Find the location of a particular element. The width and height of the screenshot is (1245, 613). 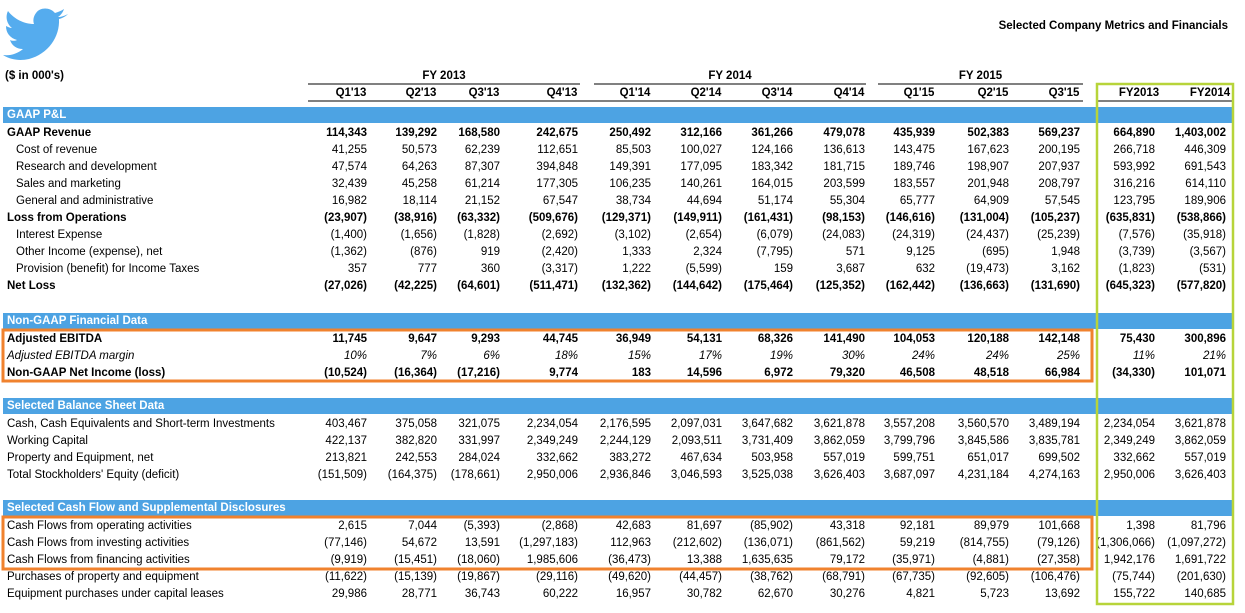

cell: 321,075 is located at coordinates (479, 424).